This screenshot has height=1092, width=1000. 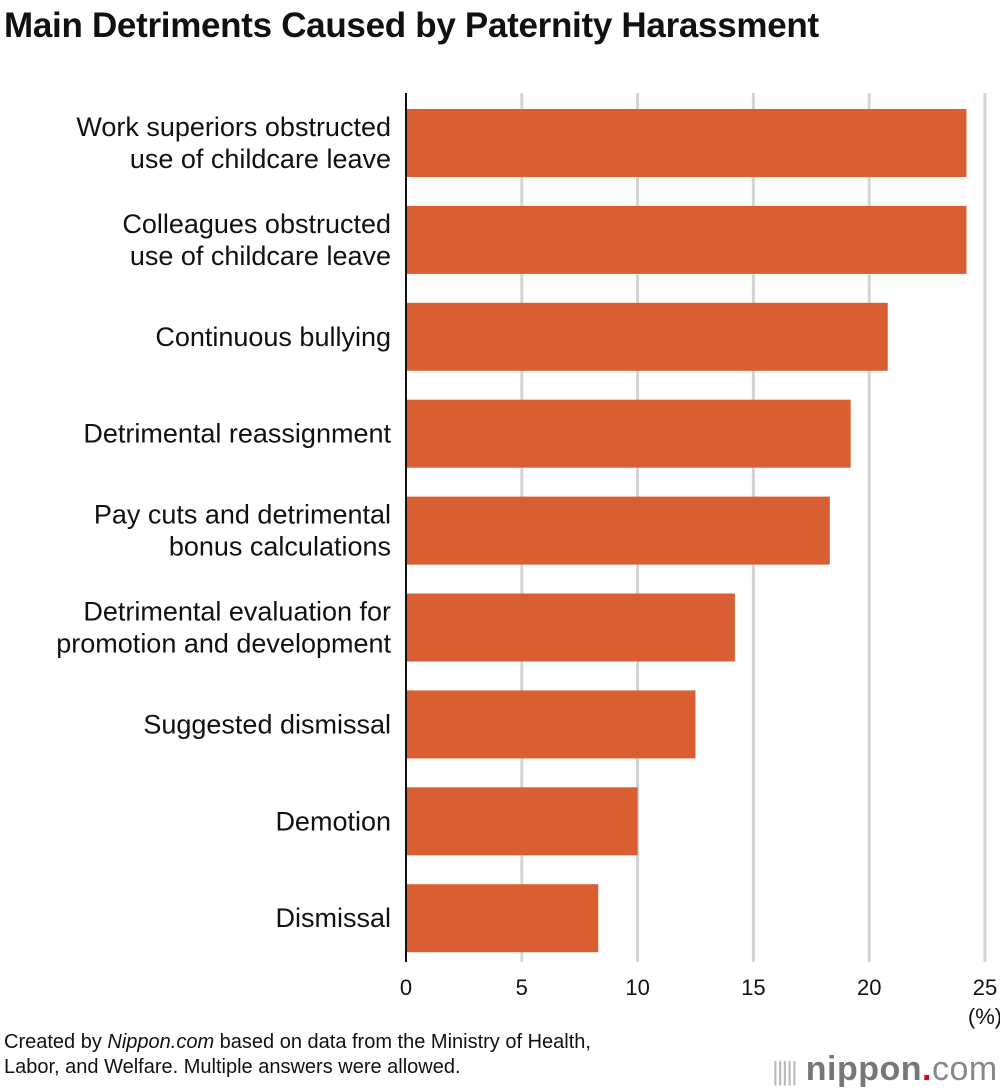 I want to click on x-tick-label: 0, so click(x=406, y=987).